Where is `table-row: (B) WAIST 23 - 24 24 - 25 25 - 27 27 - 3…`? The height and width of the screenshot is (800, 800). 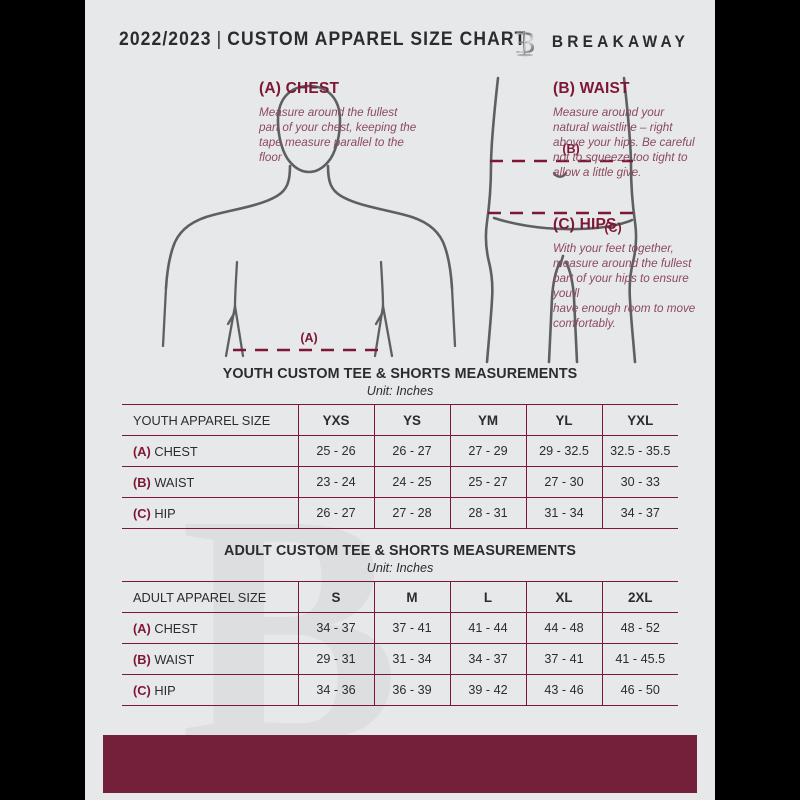
table-row: (B) WAIST 23 - 24 24 - 25 25 - 27 27 - 3… is located at coordinates (400, 482).